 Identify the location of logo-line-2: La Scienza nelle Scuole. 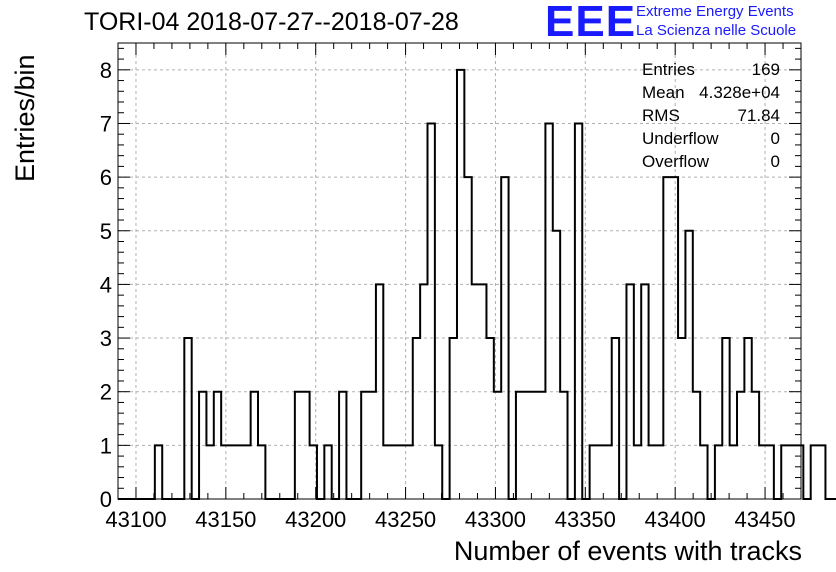
(716, 30).